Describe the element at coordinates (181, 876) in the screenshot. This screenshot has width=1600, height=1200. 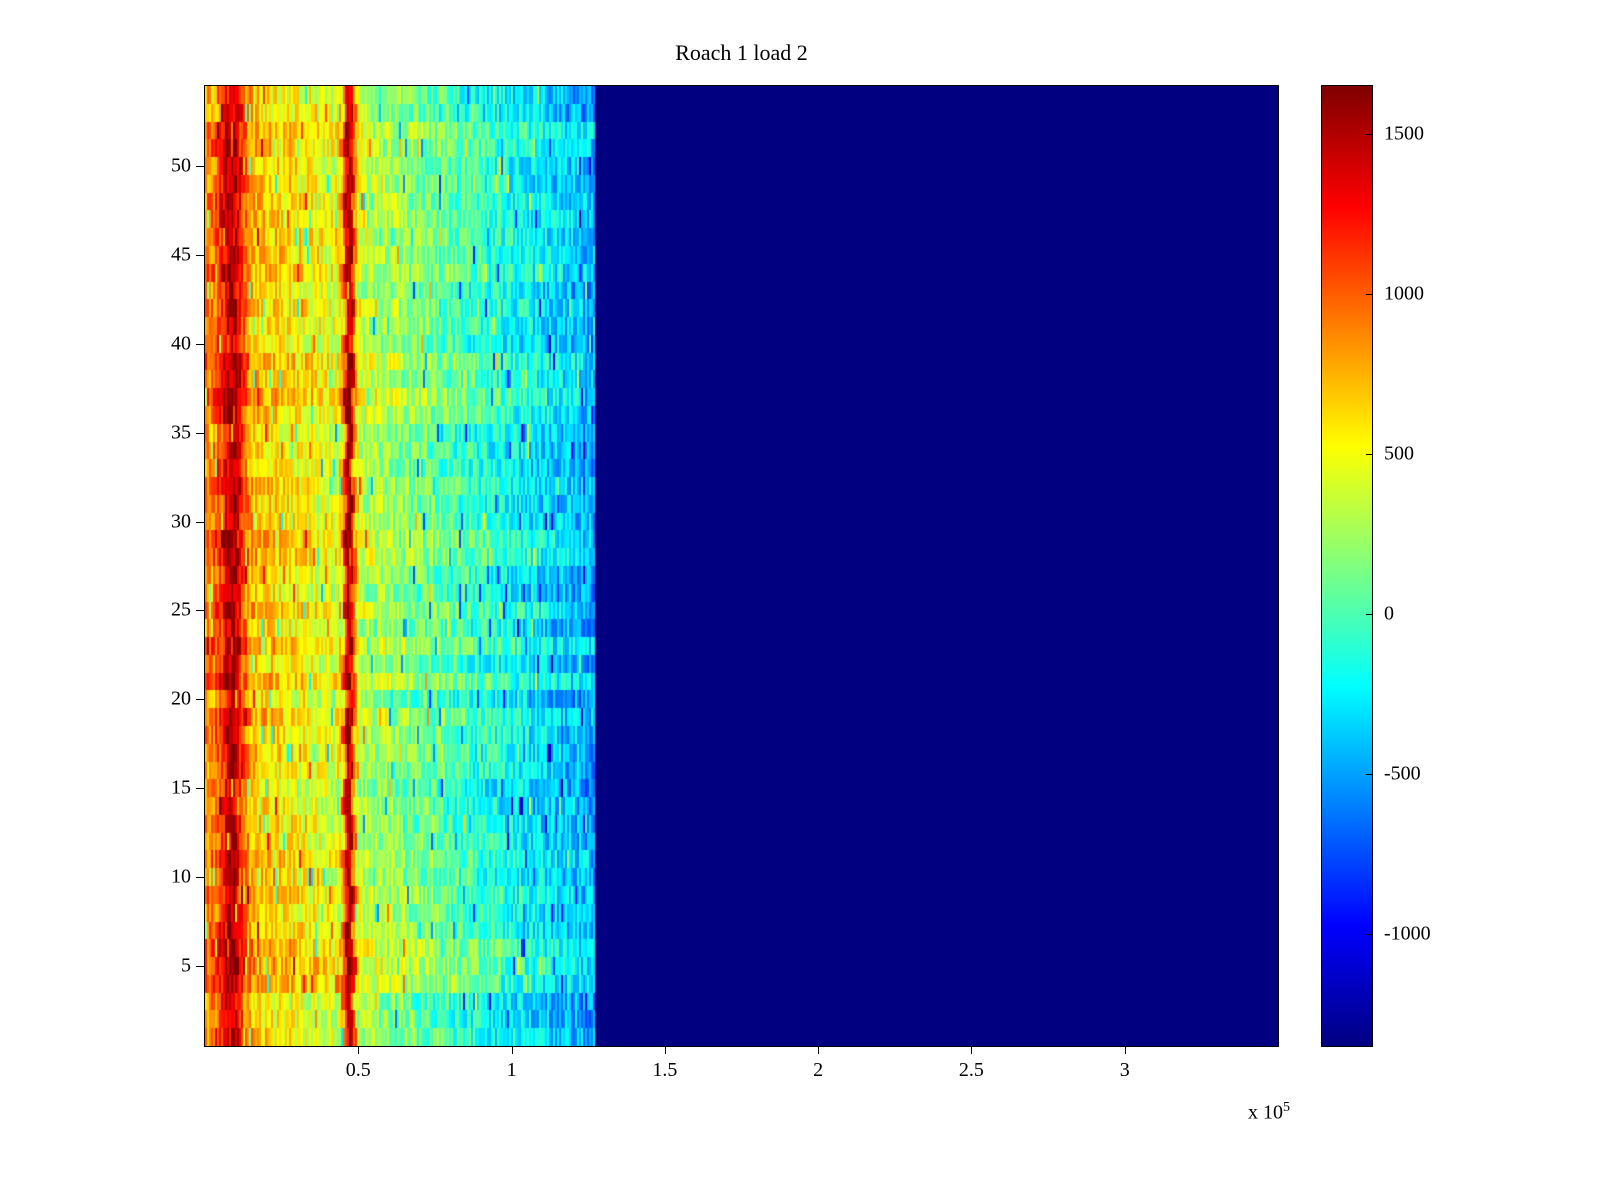
I see `y-tick-label: 10` at that location.